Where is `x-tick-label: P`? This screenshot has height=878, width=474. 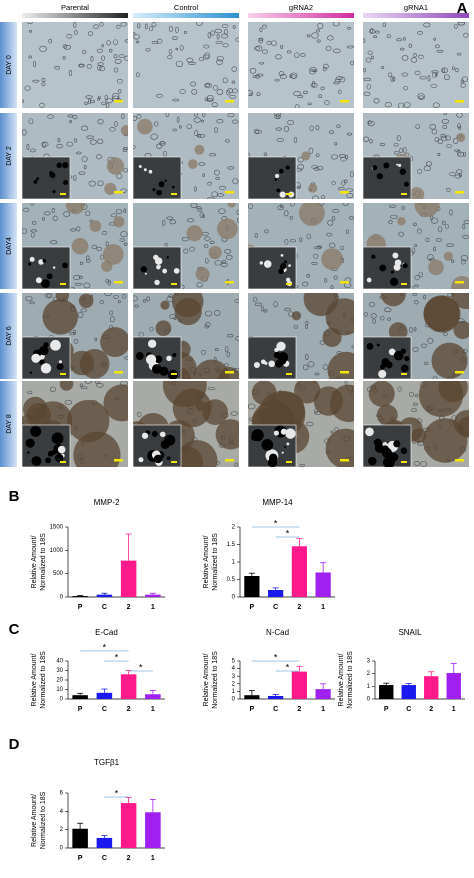 x-tick-label: P is located at coordinates (80, 709).